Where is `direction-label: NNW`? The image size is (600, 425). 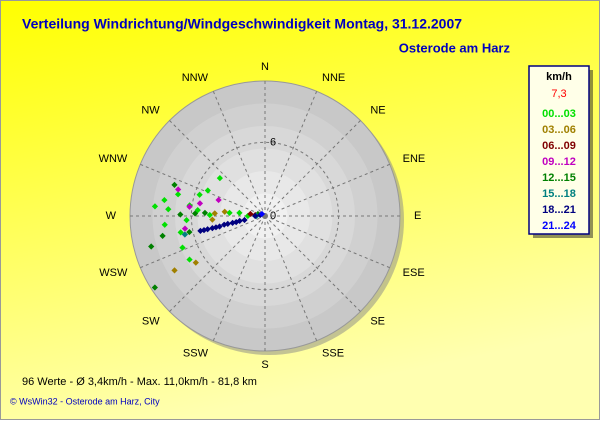 direction-label: NNW is located at coordinates (195, 78).